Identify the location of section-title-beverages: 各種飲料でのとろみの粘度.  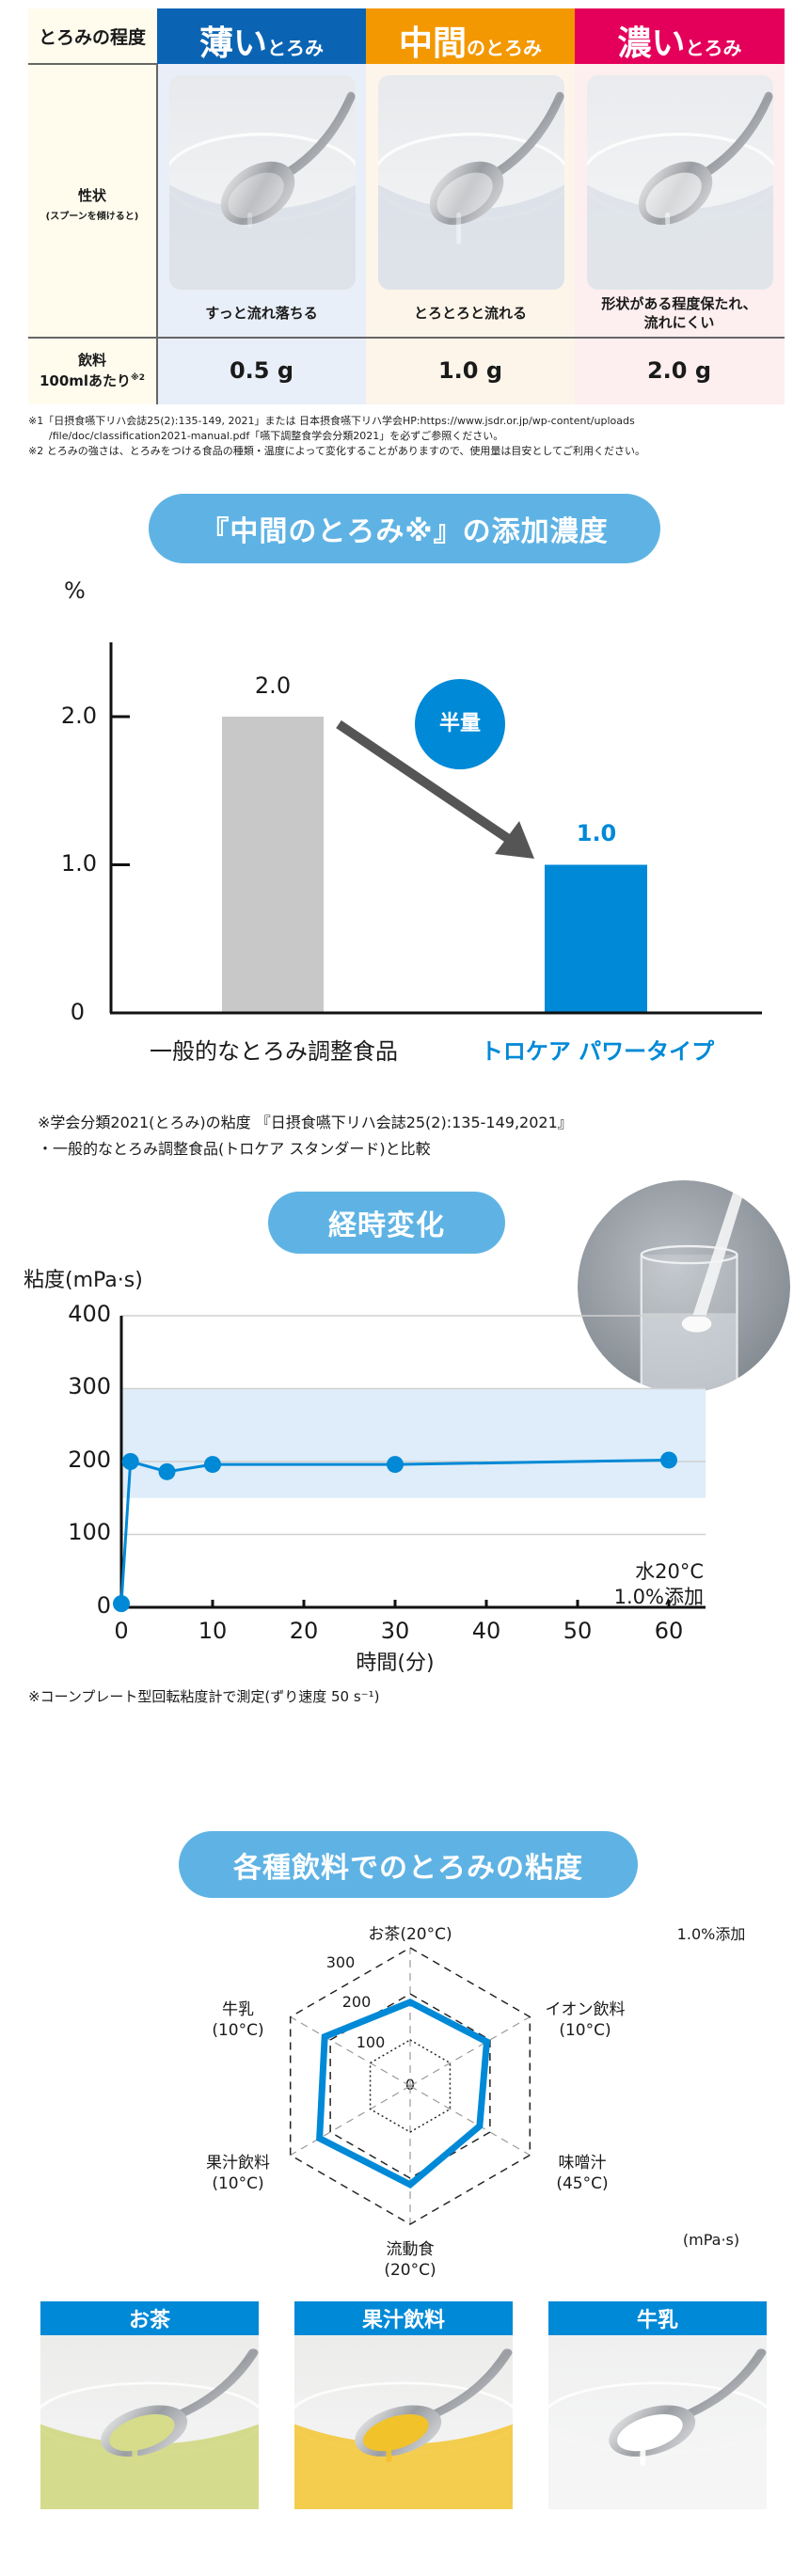
(408, 1864).